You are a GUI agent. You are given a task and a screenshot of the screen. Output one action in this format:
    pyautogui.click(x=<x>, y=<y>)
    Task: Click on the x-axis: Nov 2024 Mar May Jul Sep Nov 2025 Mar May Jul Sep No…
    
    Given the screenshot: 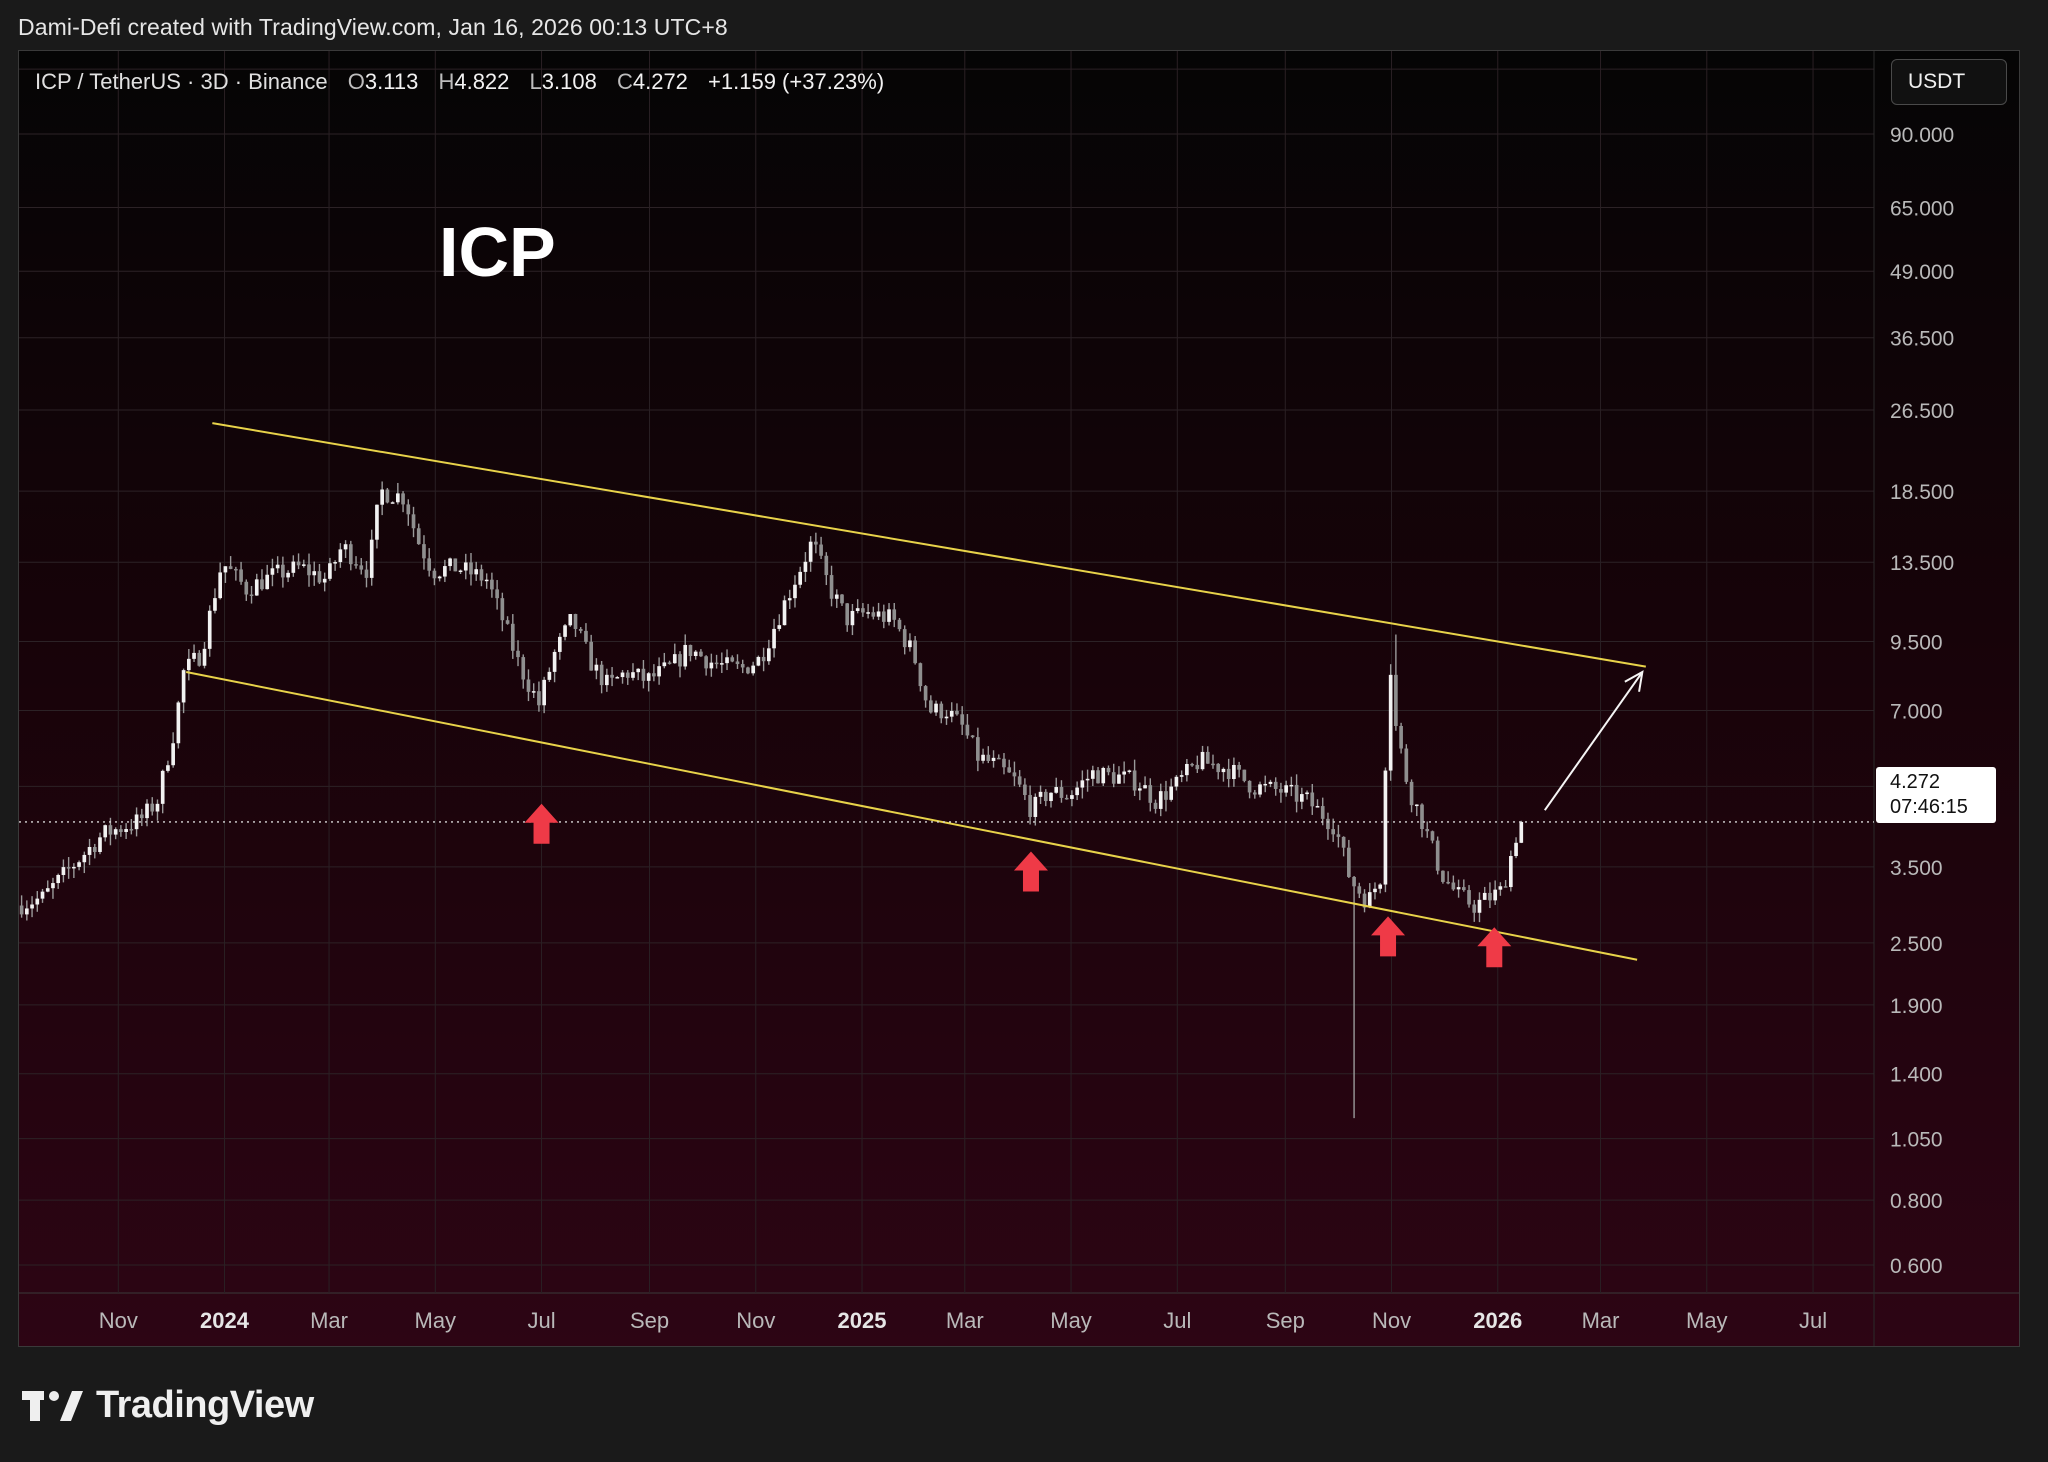 What is the action you would take?
    pyautogui.click(x=963, y=1320)
    